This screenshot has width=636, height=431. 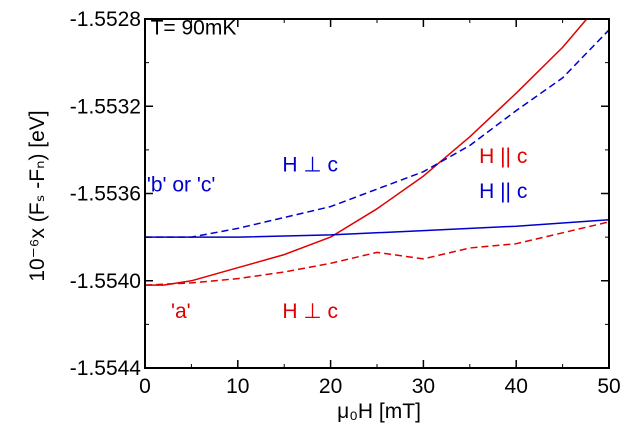 I want to click on y-axis-label: 10⁻⁶x (Fₛ -Fₙ) [eV], so click(x=37, y=195).